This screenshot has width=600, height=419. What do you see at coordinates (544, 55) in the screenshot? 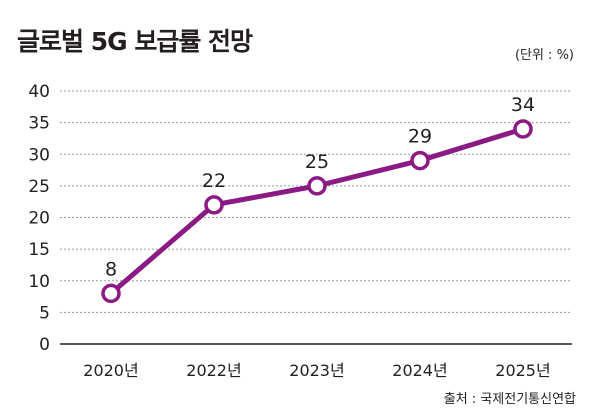
I see `unit-label: (단위 : %)` at bounding box center [544, 55].